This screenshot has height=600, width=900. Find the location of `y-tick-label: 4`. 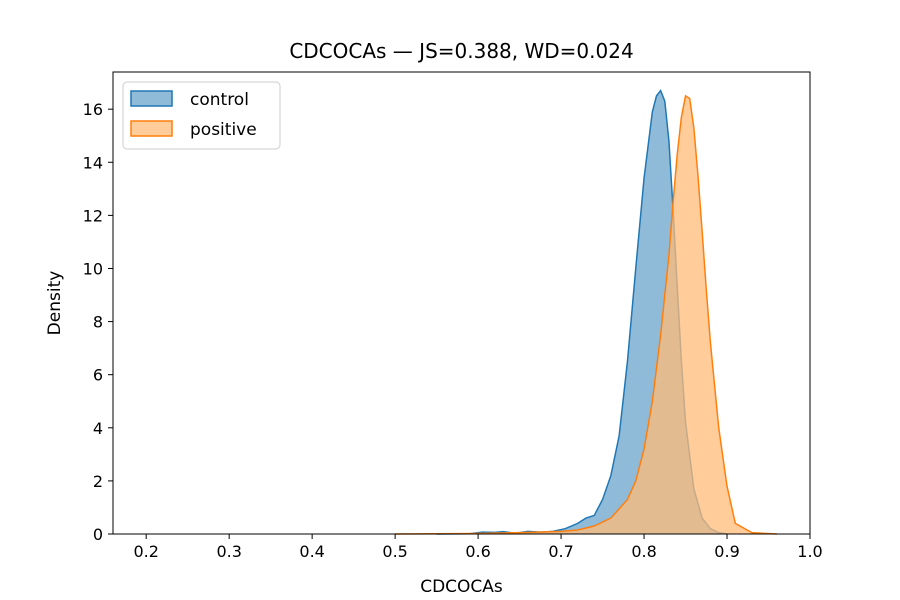

y-tick-label: 4 is located at coordinates (98, 428).